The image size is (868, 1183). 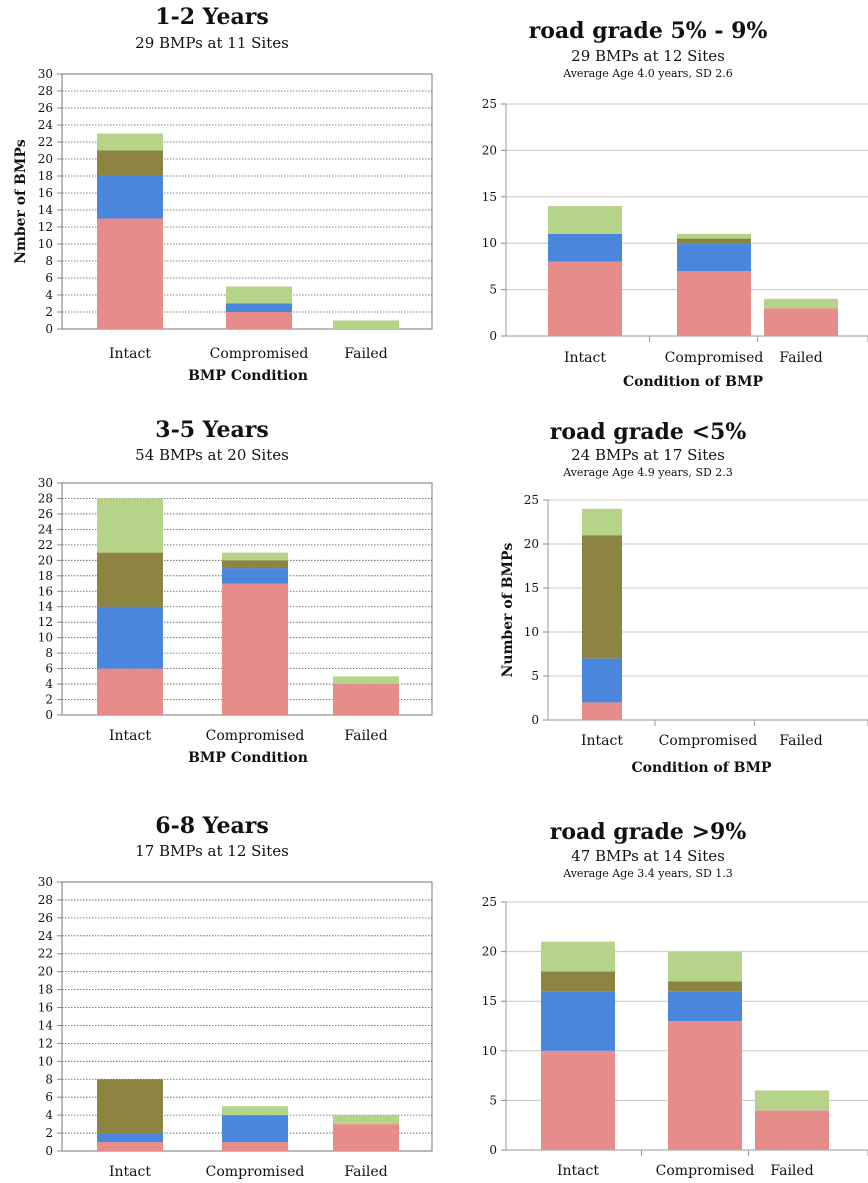 I want to click on chart-subtitle: 47 BMPs at 14 Sites, so click(x=648, y=856).